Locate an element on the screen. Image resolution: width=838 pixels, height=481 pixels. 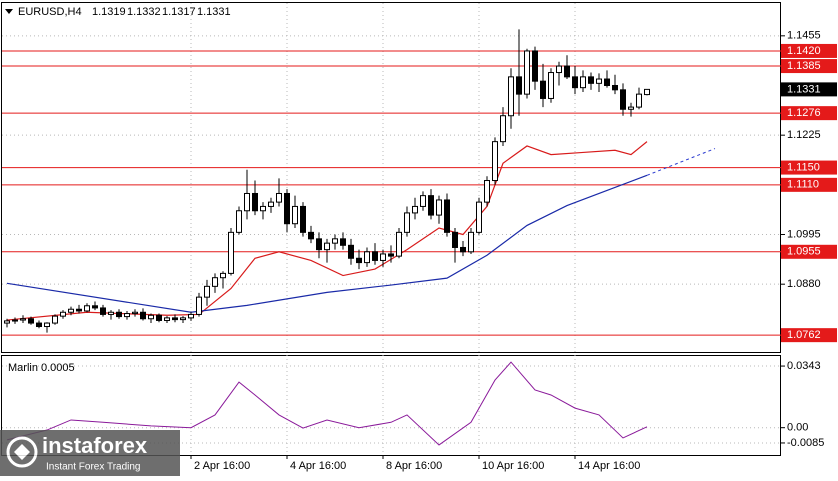
watermark-logo is located at coordinates (22, 452).